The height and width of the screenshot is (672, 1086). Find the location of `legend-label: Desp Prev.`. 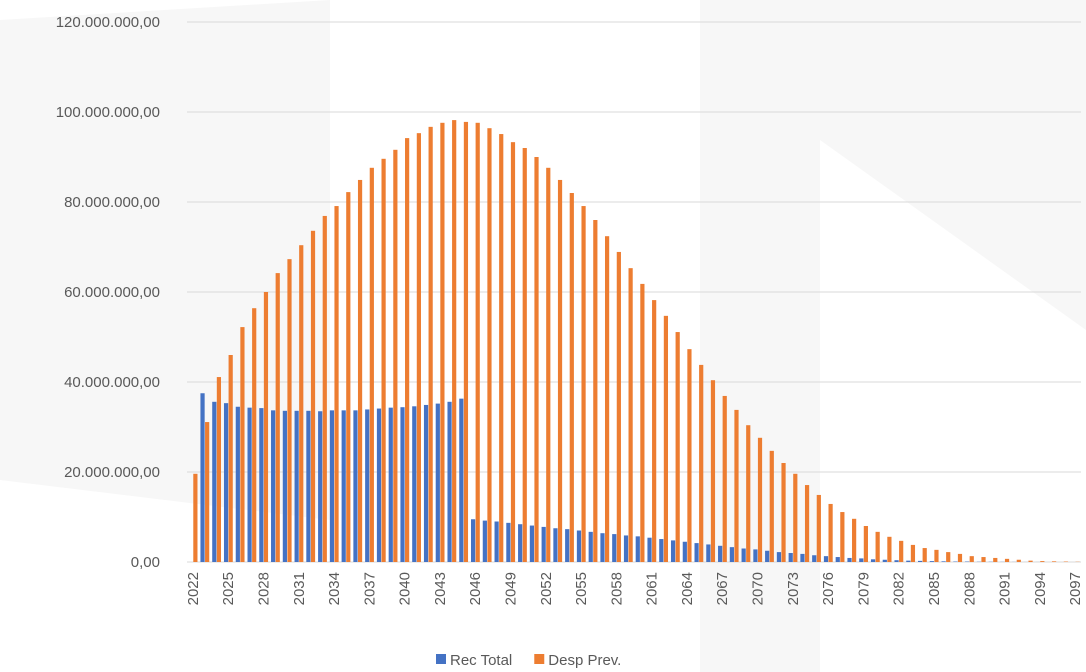

legend-label: Desp Prev. is located at coordinates (584, 660).